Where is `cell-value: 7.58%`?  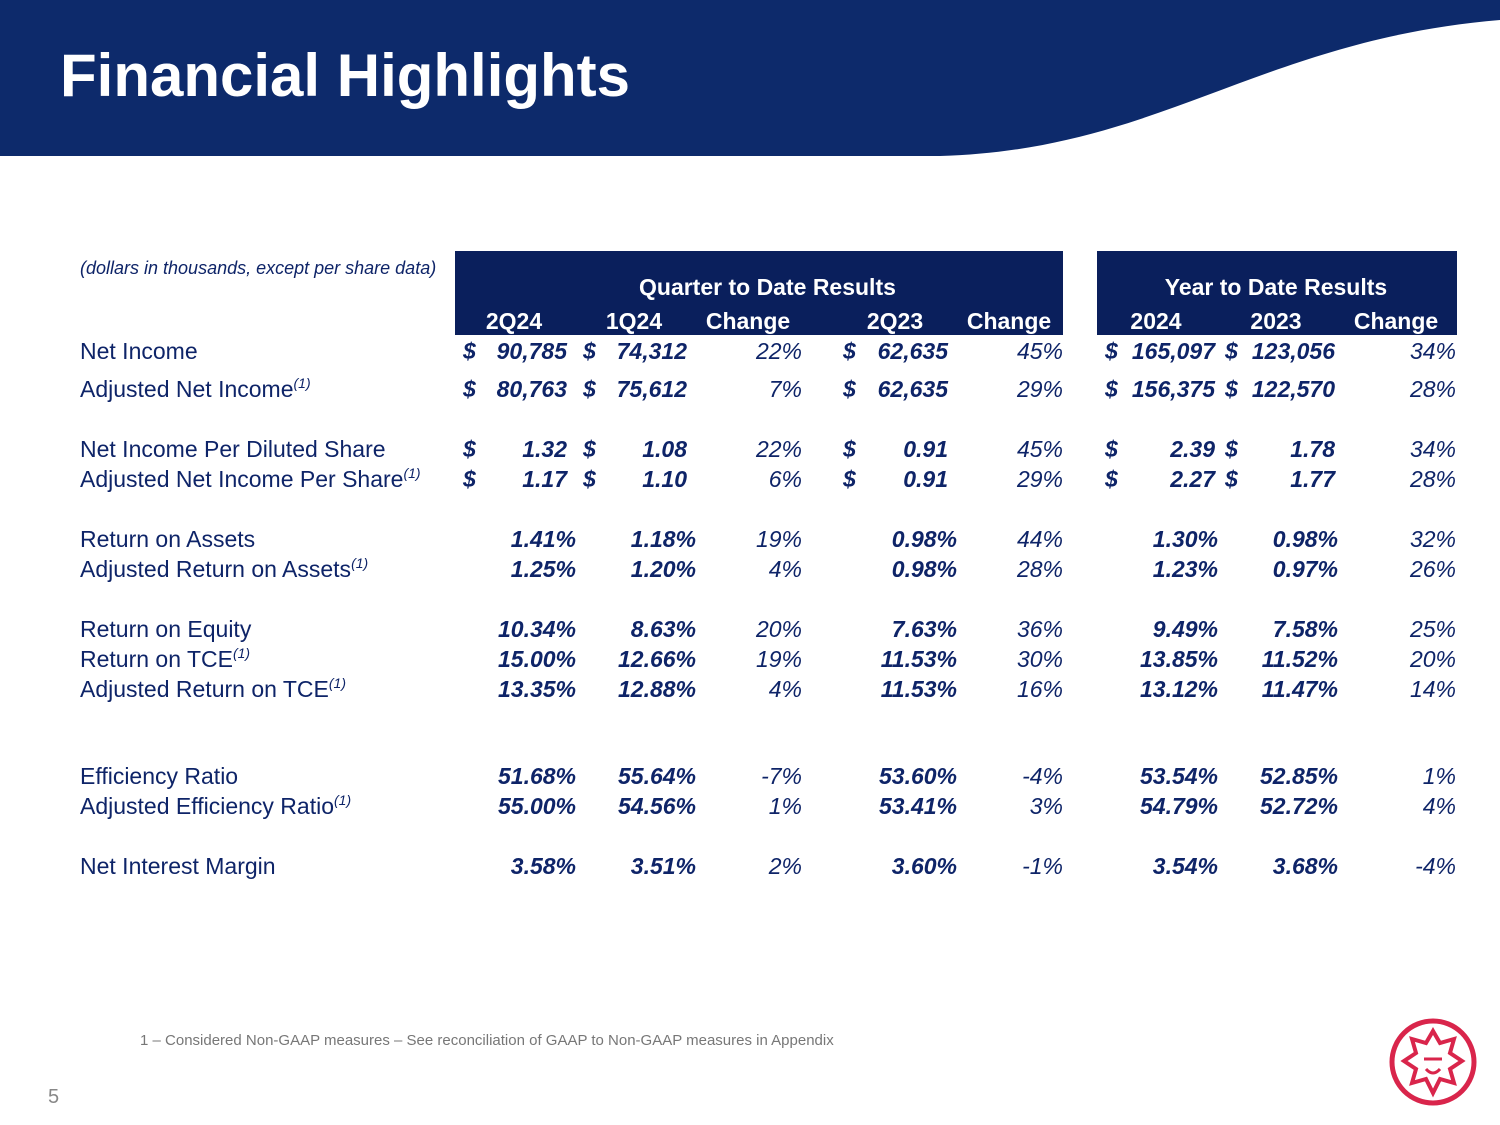 cell-value: 7.58% is located at coordinates (1305, 629).